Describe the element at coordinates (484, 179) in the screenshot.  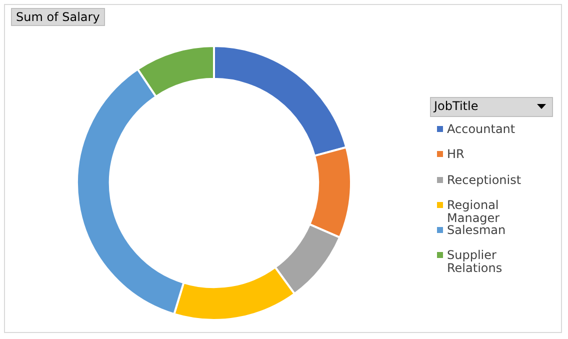
I see `legend-label: Receptionist` at that location.